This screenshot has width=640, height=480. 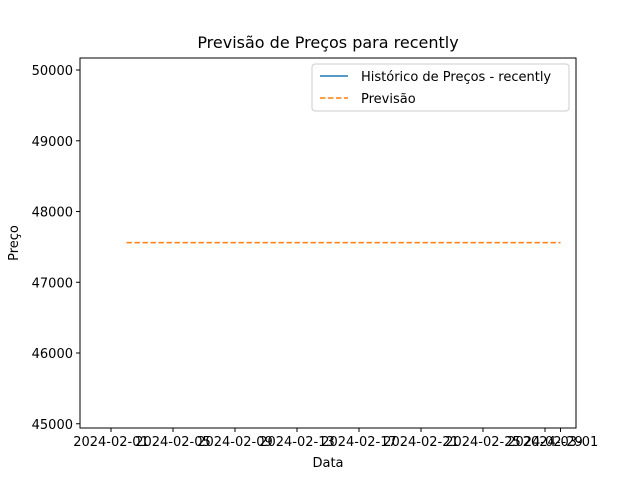 What do you see at coordinates (52, 142) in the screenshot?
I see `y-tick-label: 49000` at bounding box center [52, 142].